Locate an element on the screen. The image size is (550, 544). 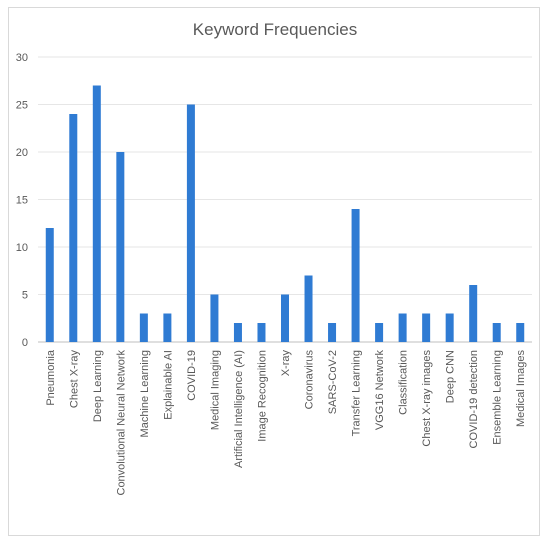
y-tick-label: 20 is located at coordinates (22, 153).